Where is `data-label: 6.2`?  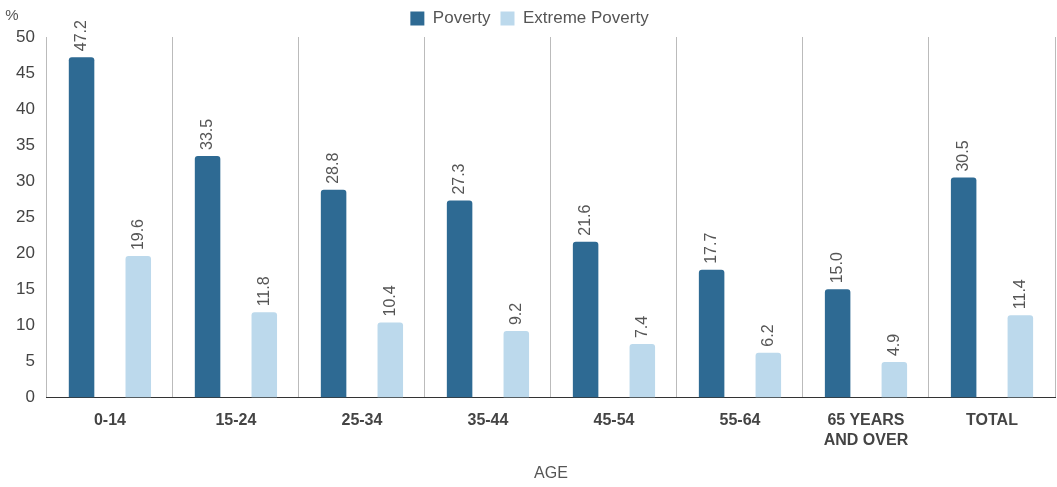
data-label: 6.2 is located at coordinates (767, 335).